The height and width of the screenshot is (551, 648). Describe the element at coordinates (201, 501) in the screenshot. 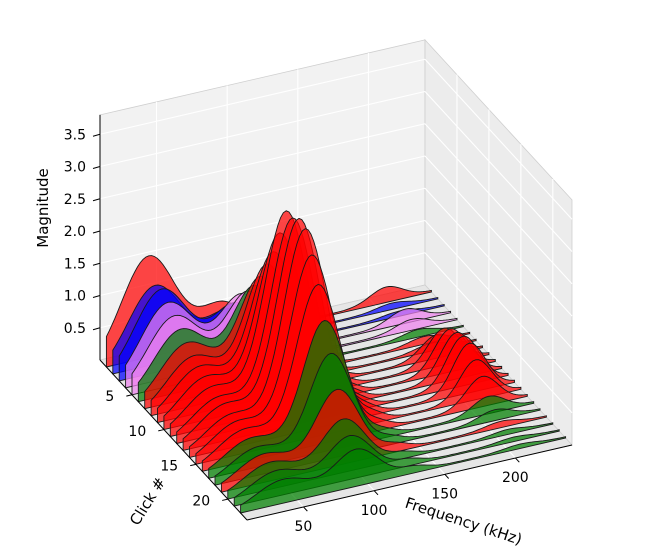

I see `y-tick-label: 20` at that location.